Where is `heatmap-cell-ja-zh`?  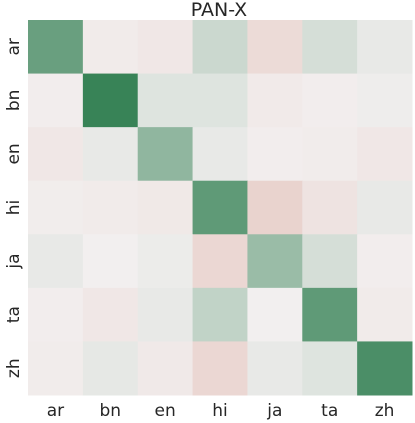
heatmap-cell-ja-zh is located at coordinates (385, 261).